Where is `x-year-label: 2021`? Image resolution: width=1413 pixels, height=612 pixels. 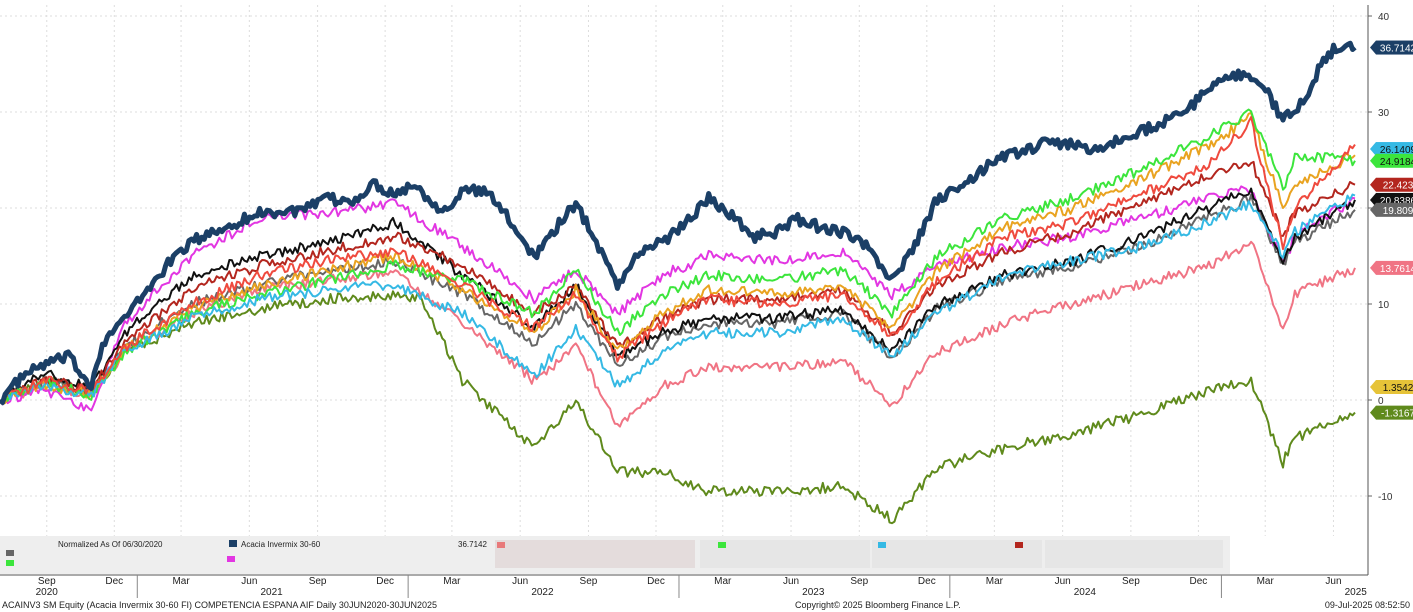 x-year-label: 2021 is located at coordinates (271, 592).